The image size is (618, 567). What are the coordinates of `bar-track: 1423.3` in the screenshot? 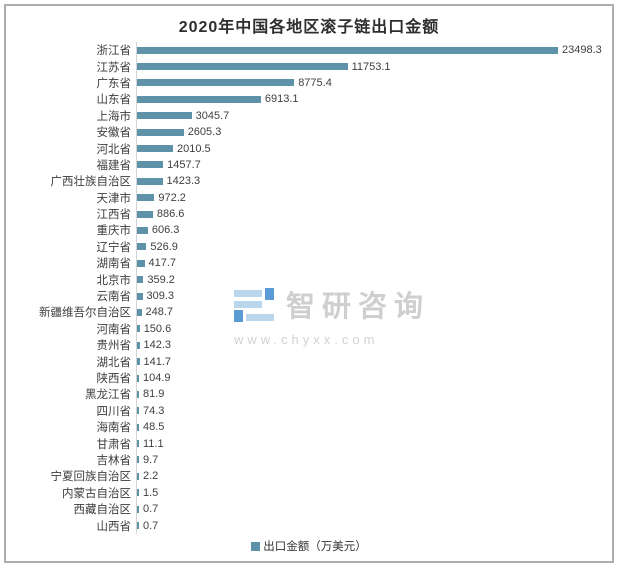 It's located at (374, 181).